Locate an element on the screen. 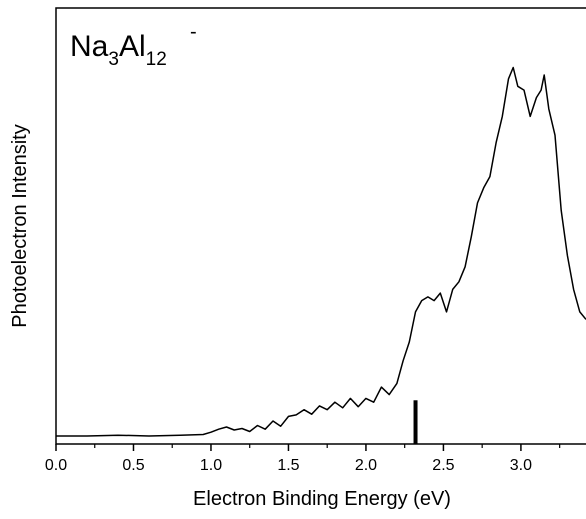  vertical-marker-bar is located at coordinates (415, 422).